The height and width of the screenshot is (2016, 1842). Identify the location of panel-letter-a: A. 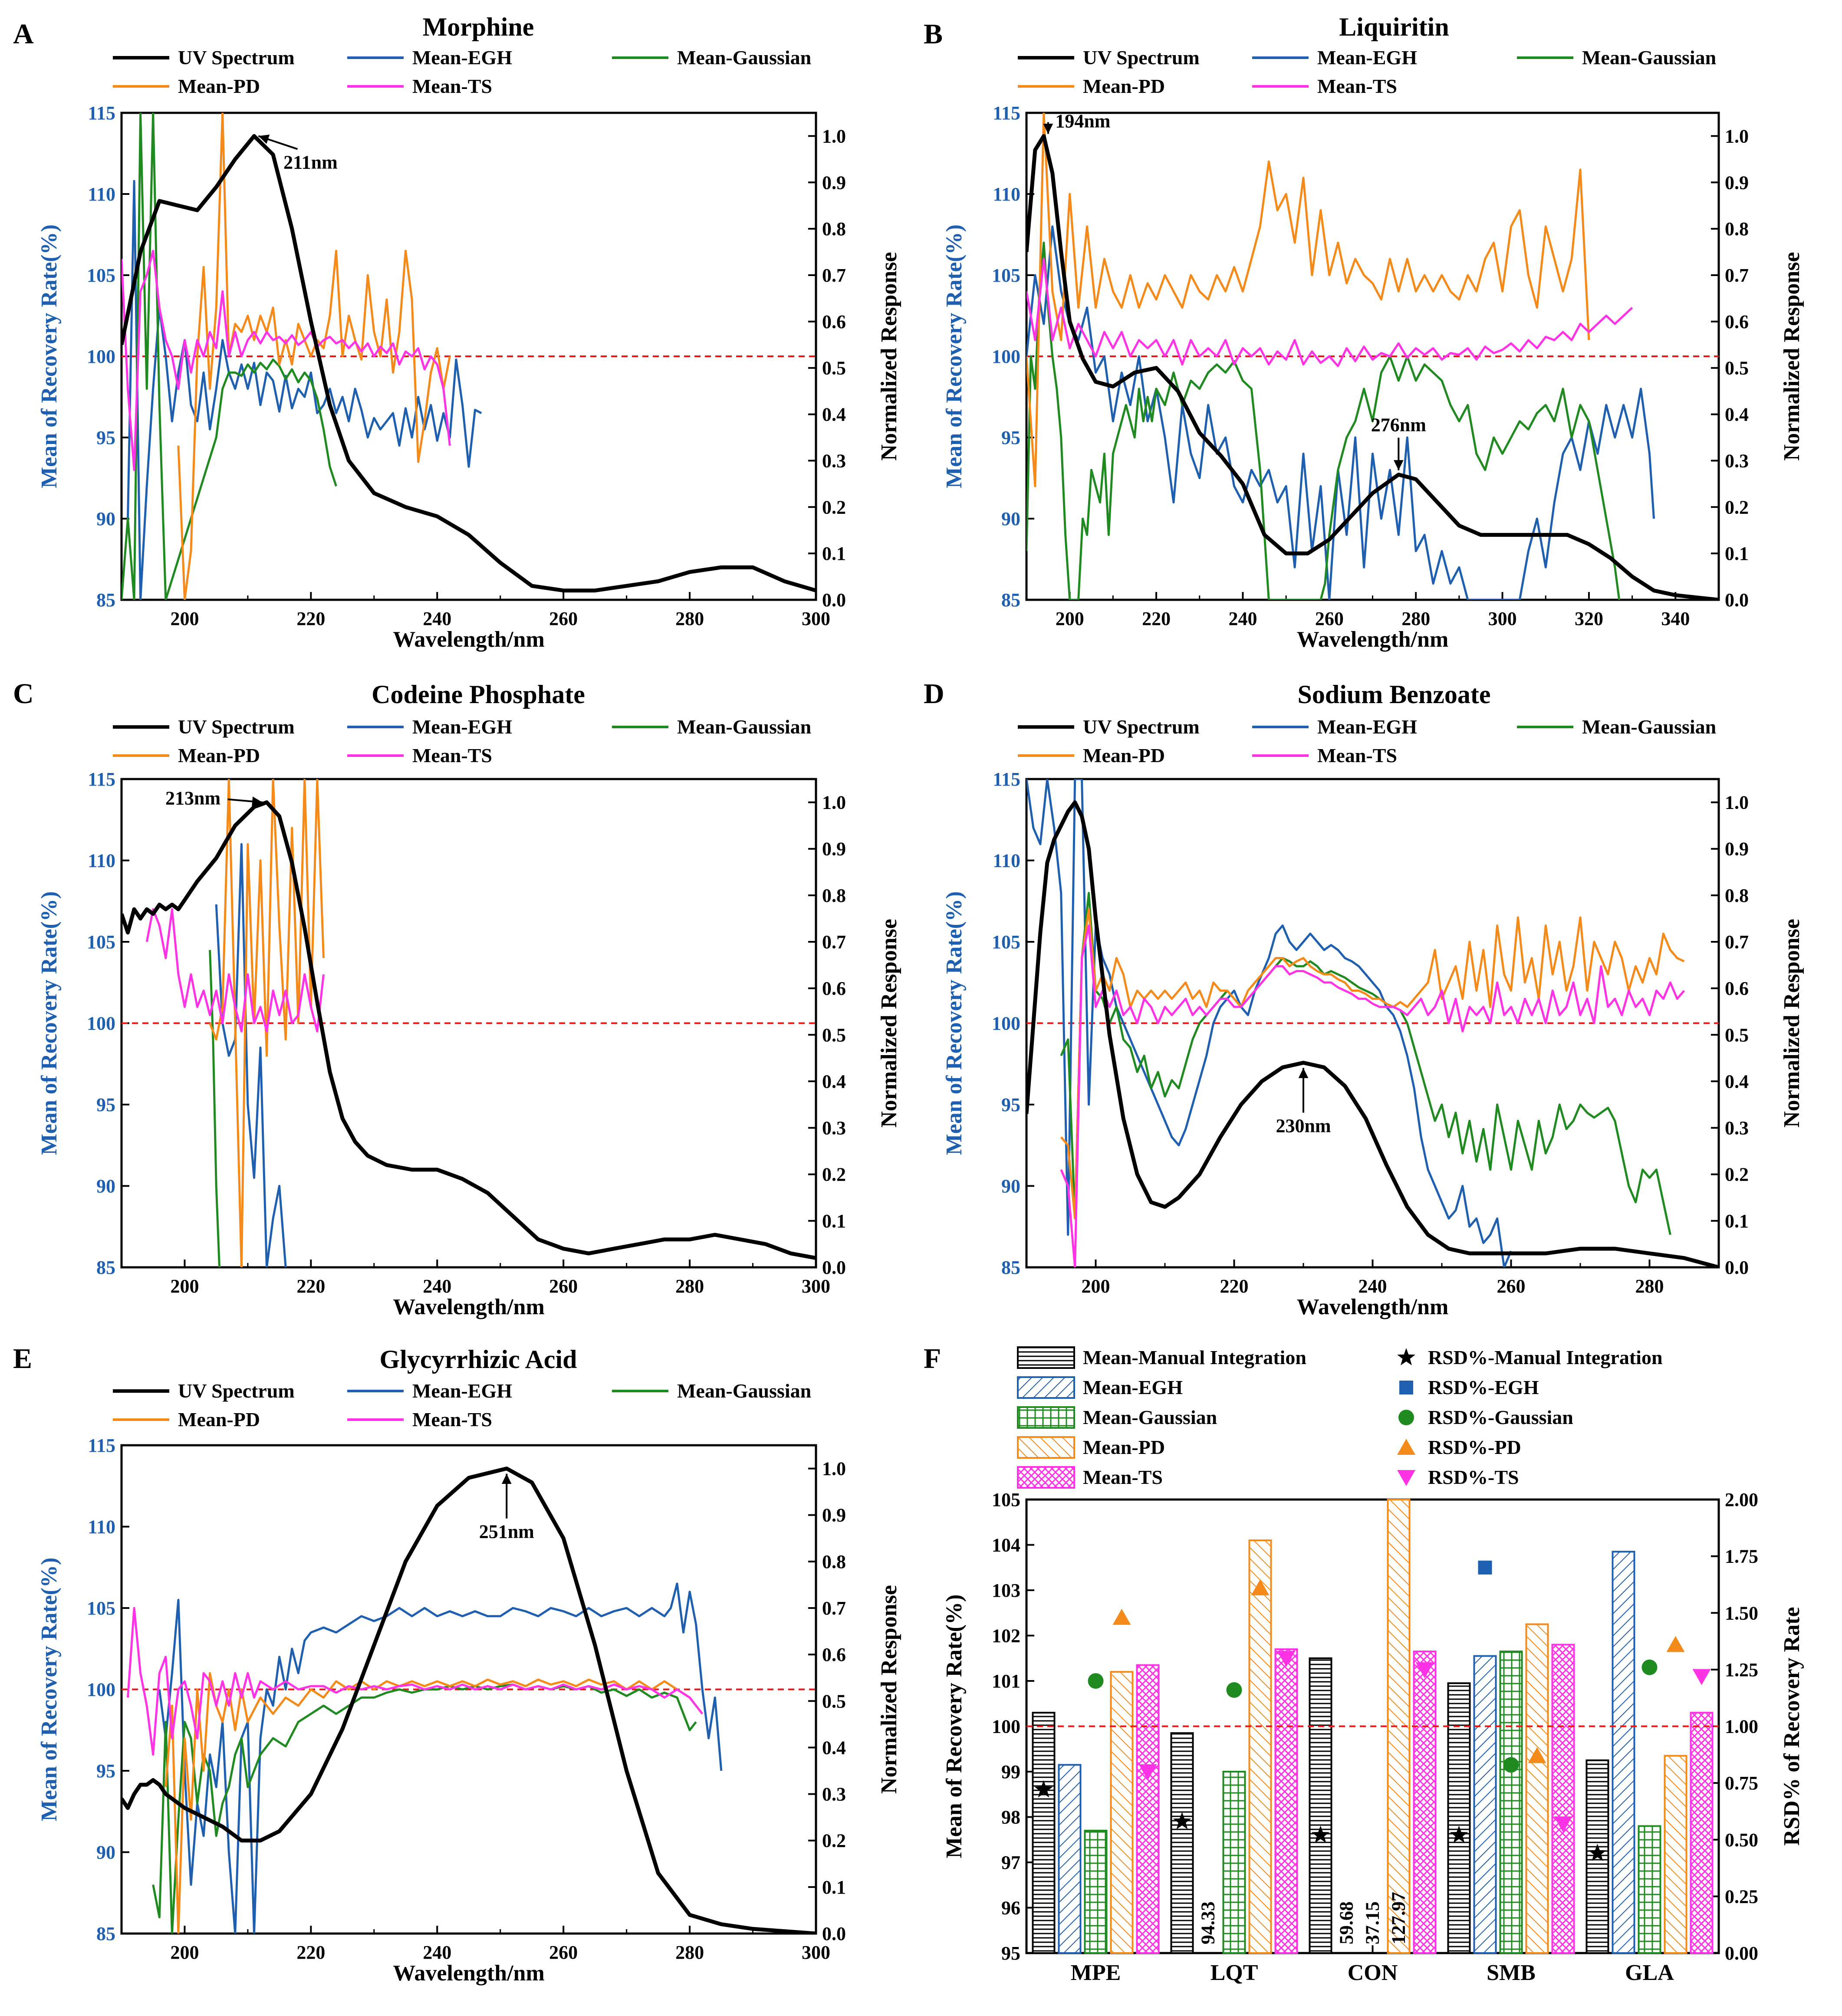
(23, 34).